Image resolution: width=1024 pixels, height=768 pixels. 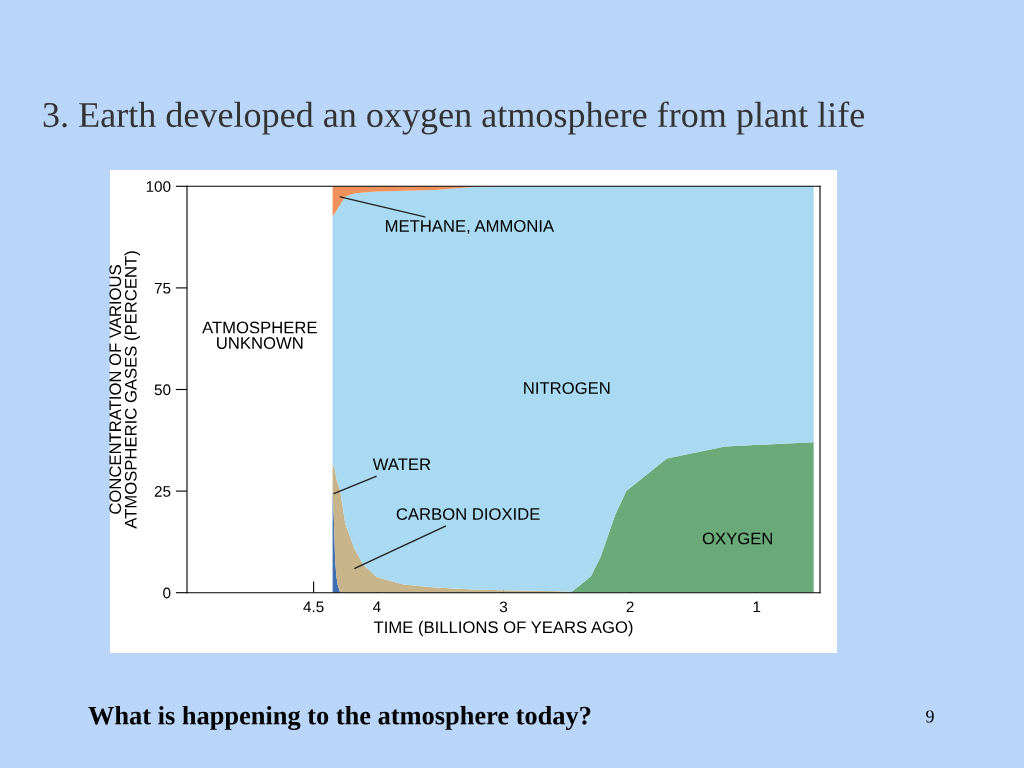 I want to click on y-tick-label: 0, so click(x=167, y=593).